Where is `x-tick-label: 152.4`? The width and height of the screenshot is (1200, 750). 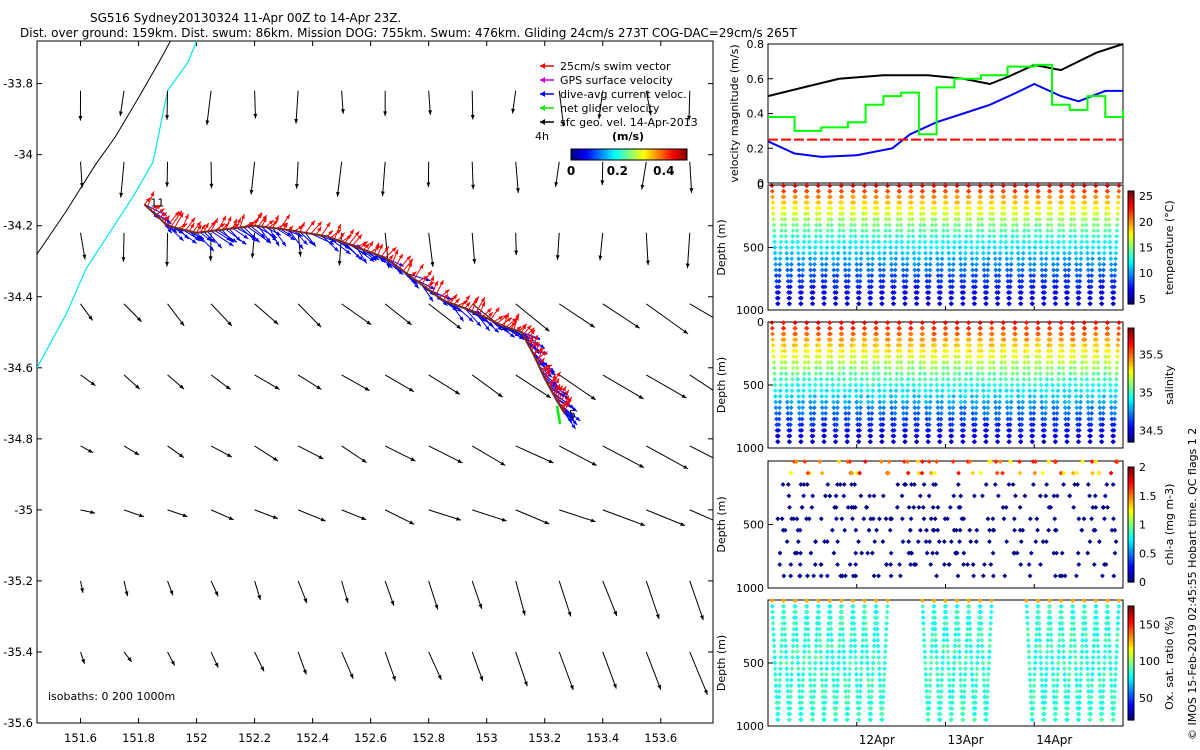
x-tick-label: 152.4 is located at coordinates (312, 738).